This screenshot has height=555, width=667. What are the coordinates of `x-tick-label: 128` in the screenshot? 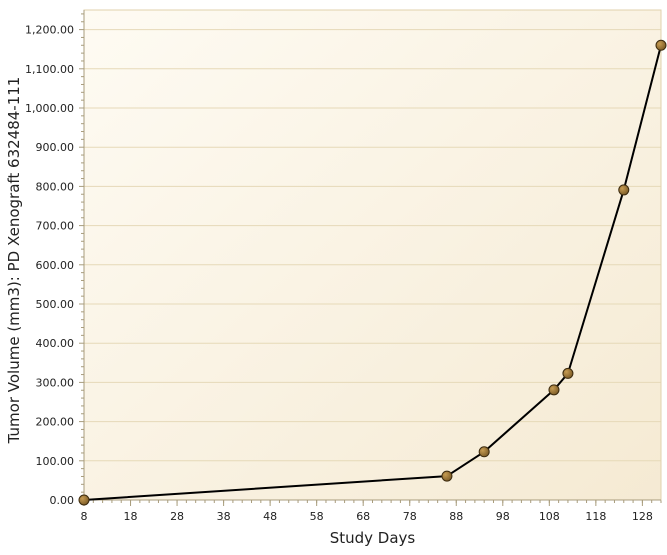 It's located at (642, 516).